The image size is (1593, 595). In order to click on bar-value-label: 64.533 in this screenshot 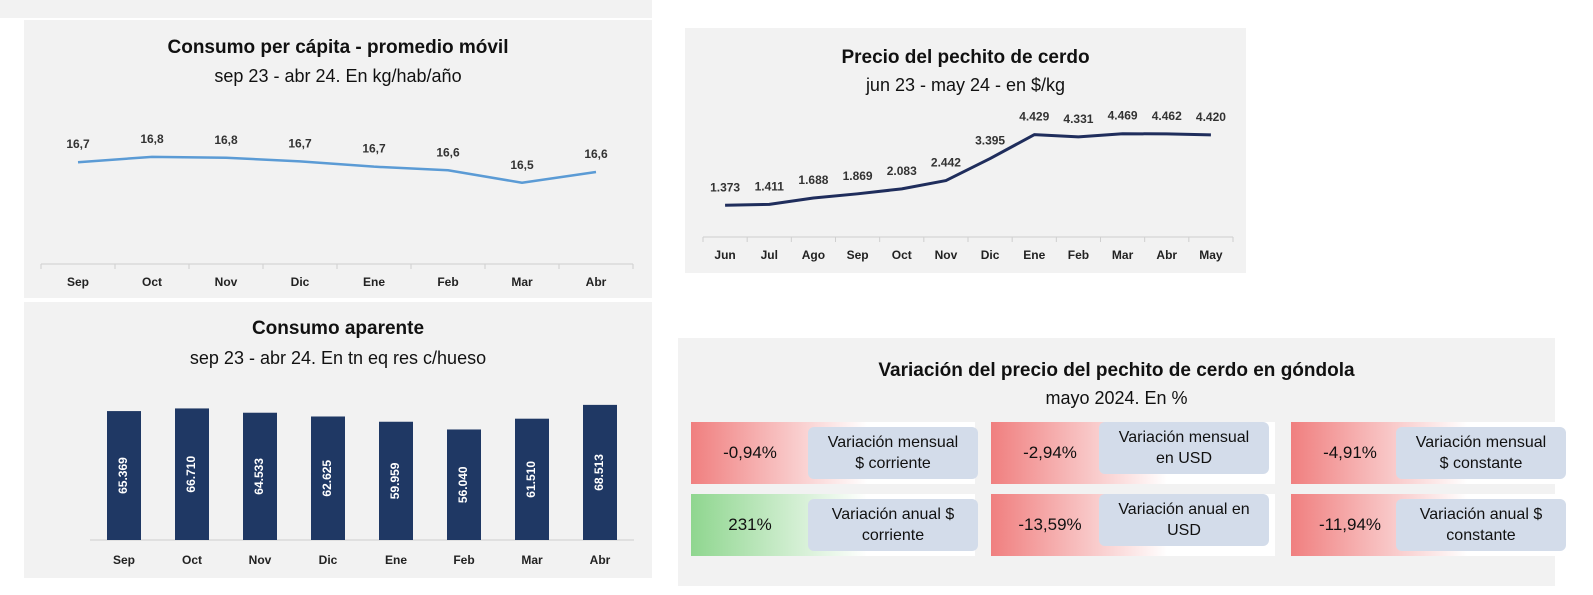, I will do `click(259, 476)`.